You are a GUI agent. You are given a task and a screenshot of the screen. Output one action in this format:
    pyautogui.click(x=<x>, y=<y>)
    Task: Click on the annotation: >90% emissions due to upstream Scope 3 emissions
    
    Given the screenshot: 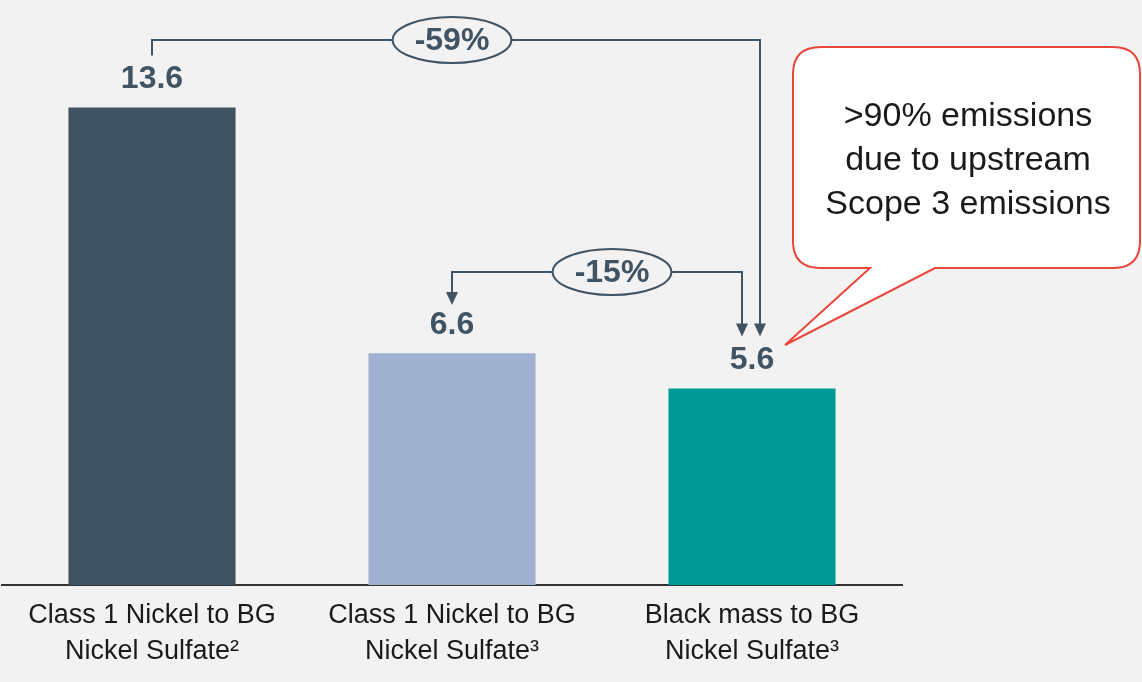 What is the action you would take?
    pyautogui.click(x=968, y=158)
    